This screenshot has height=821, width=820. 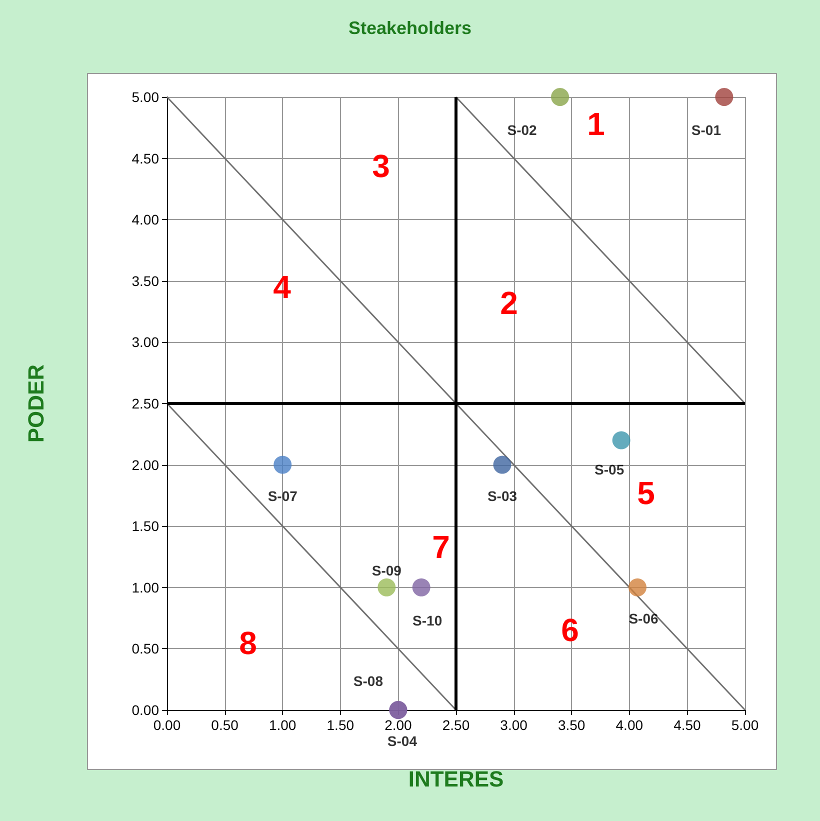 What do you see at coordinates (706, 130) in the screenshot?
I see `series-label: S-01` at bounding box center [706, 130].